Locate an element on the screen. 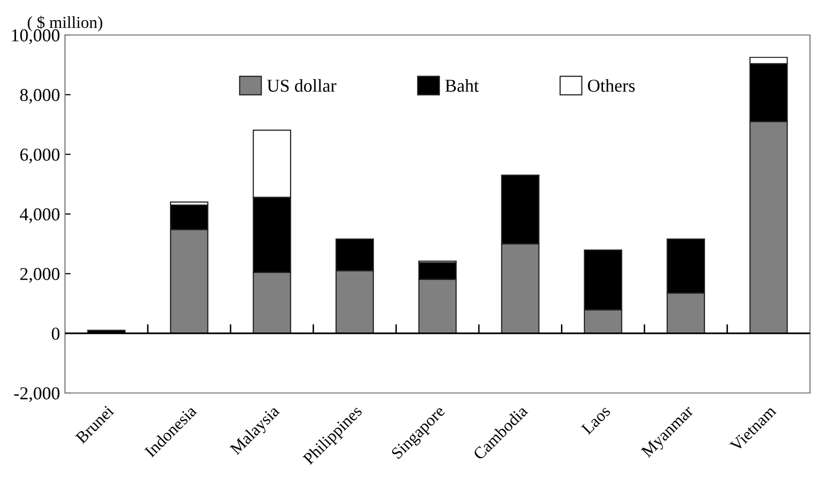  legend-label: Baht is located at coordinates (462, 85).